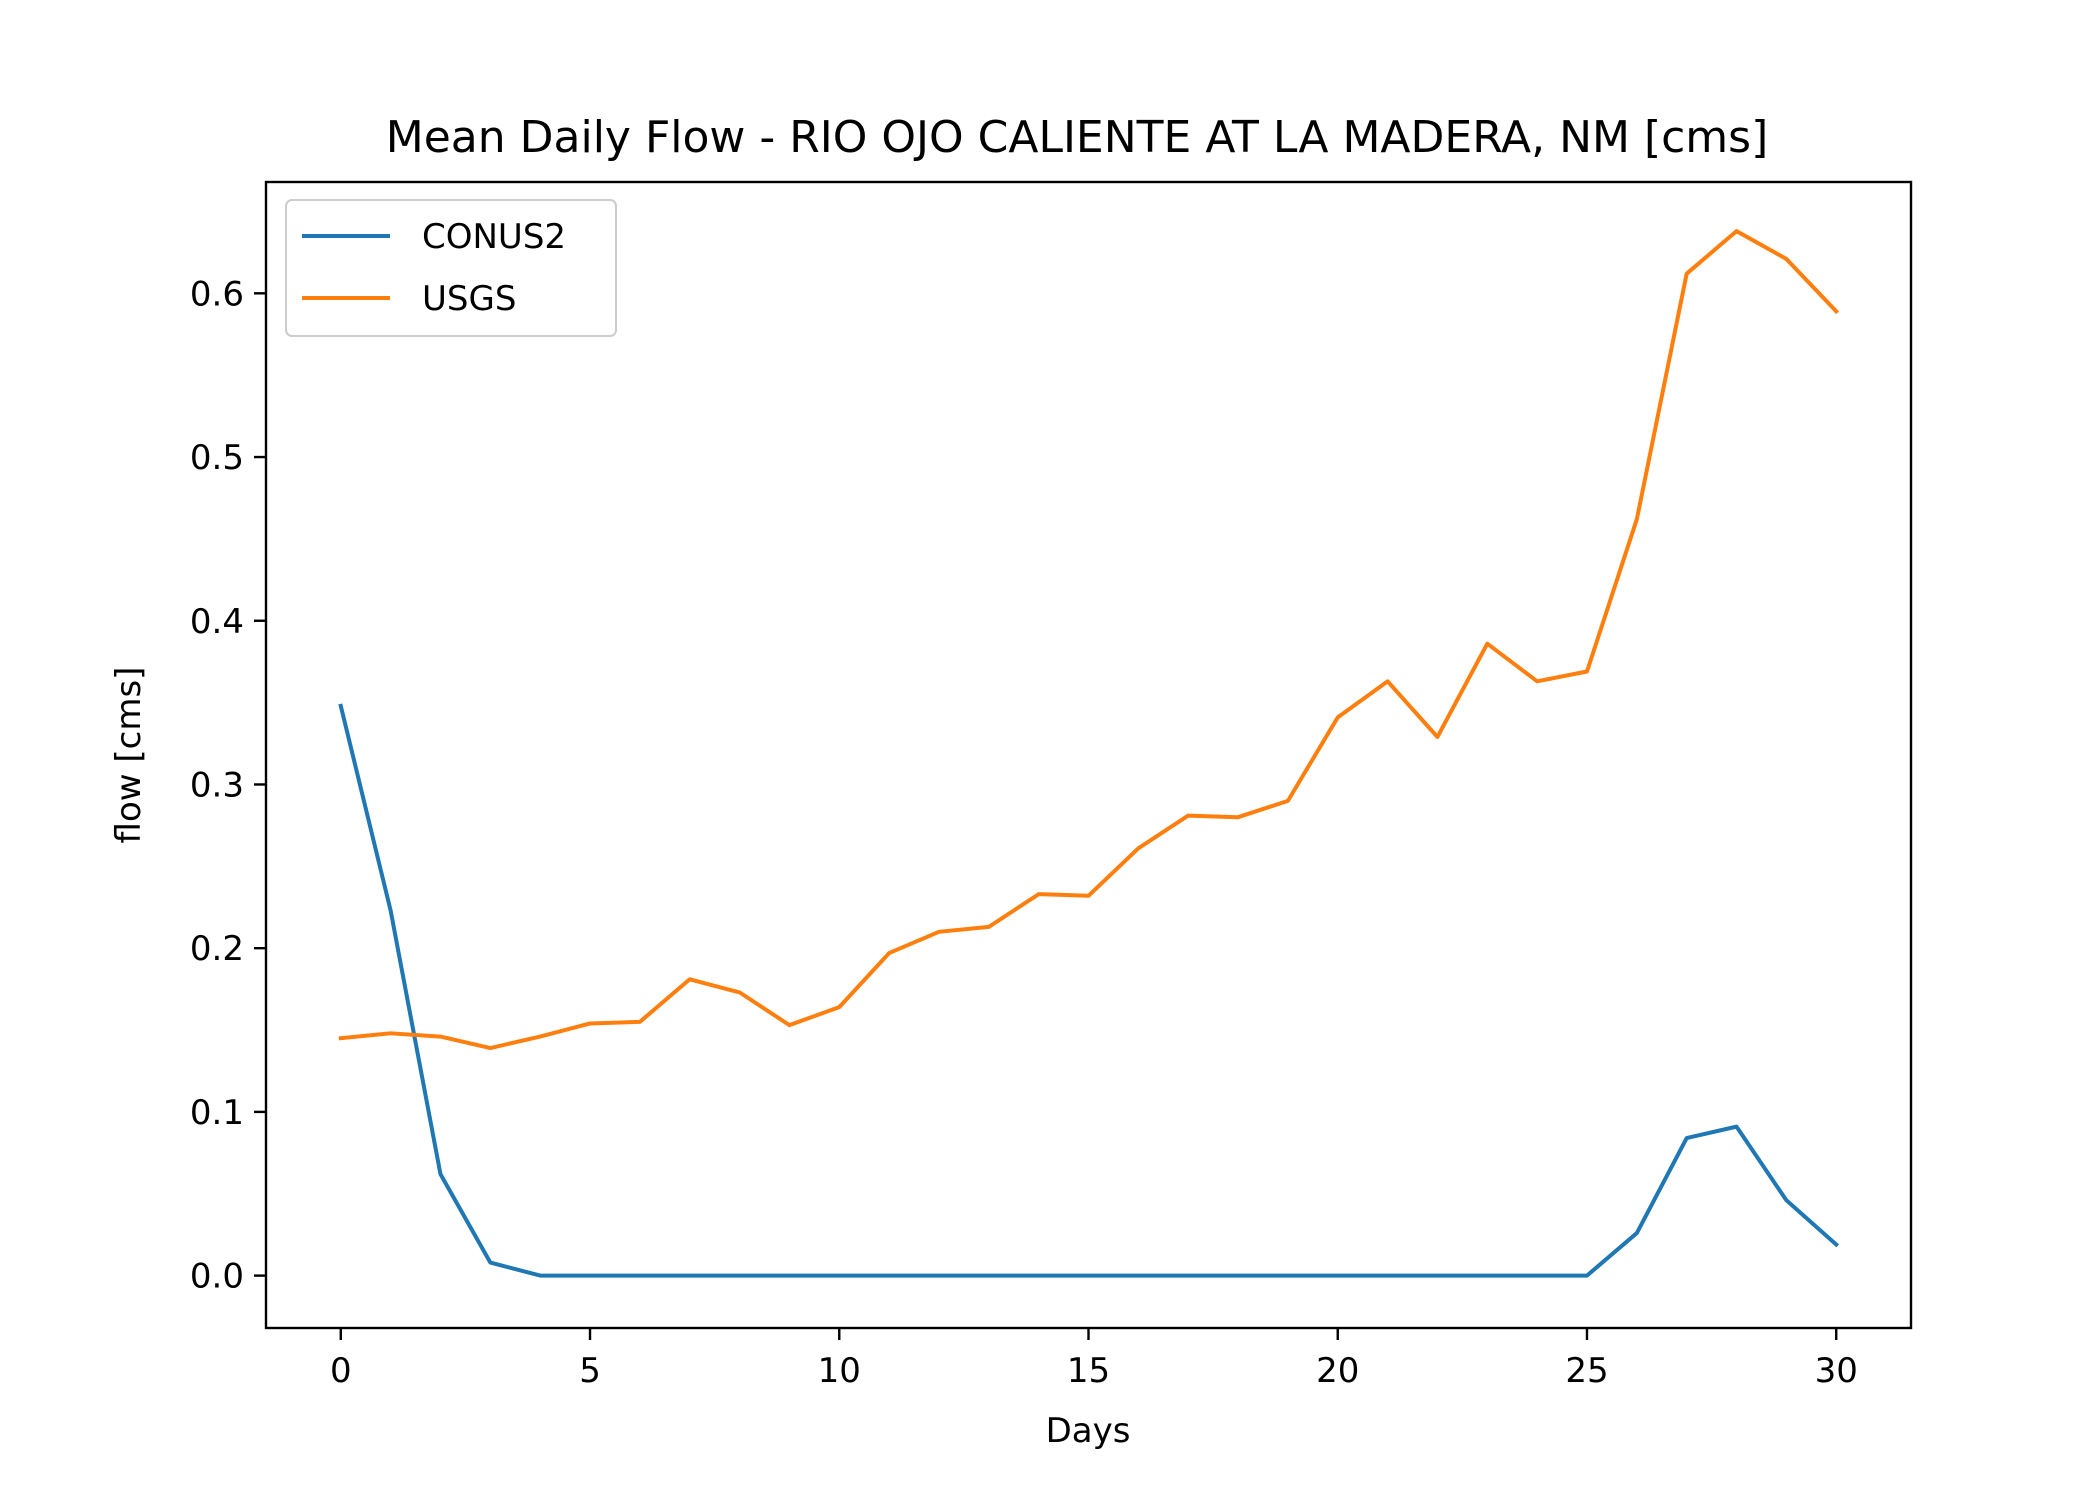 Image resolution: width=2100 pixels, height=1500 pixels. What do you see at coordinates (217, 622) in the screenshot?
I see `y-tick-label: 0.4` at bounding box center [217, 622].